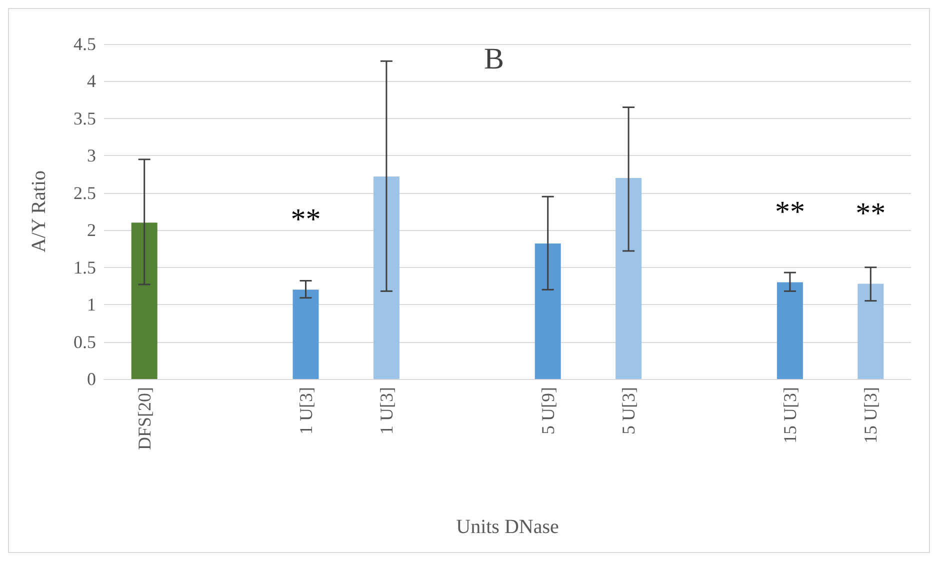 This screenshot has height=561, width=938. Describe the element at coordinates (85, 267) in the screenshot. I see `y-tick-label: 1.5` at that location.